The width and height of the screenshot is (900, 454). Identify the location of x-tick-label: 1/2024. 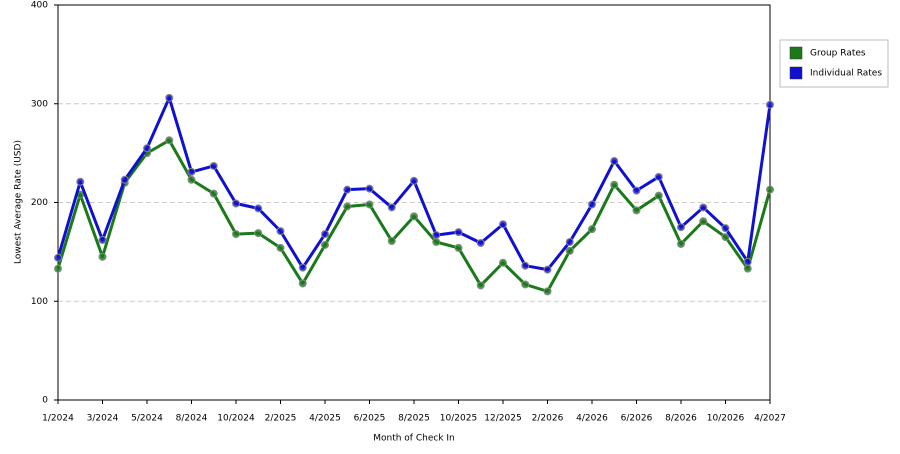
(58, 419).